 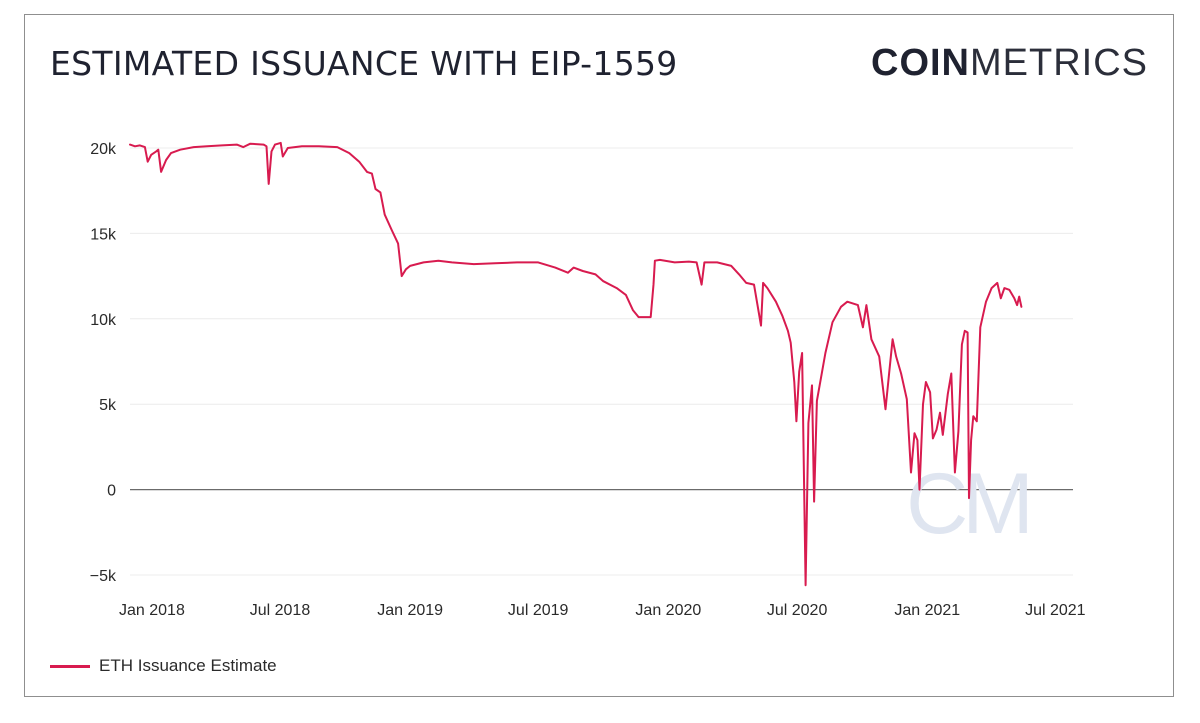 What do you see at coordinates (70, 666) in the screenshot?
I see `legend-swatch` at bounding box center [70, 666].